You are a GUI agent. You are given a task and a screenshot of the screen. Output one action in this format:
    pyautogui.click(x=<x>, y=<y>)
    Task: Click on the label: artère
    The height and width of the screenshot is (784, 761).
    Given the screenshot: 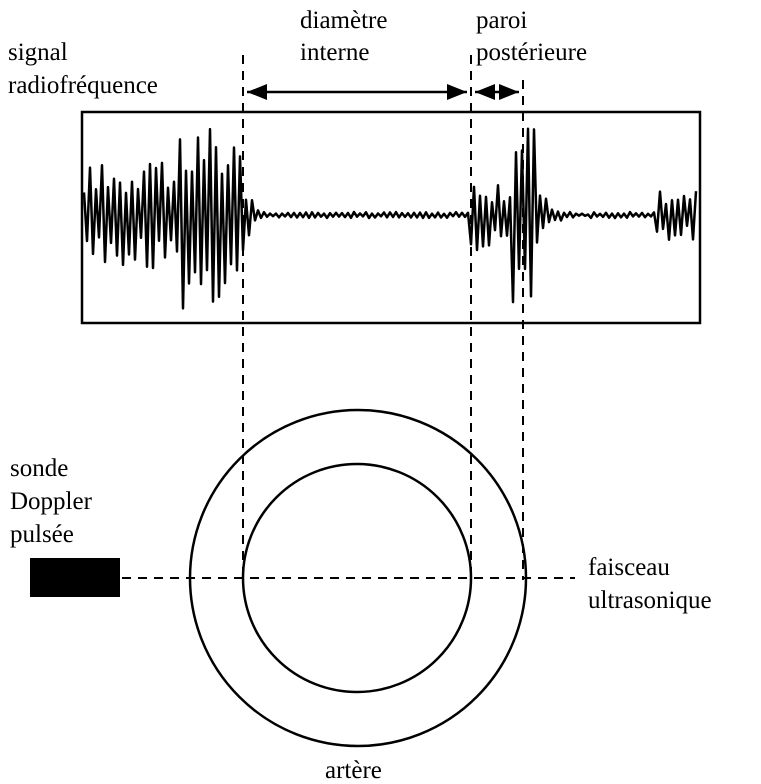 What is the action you would take?
    pyautogui.click(x=353, y=770)
    